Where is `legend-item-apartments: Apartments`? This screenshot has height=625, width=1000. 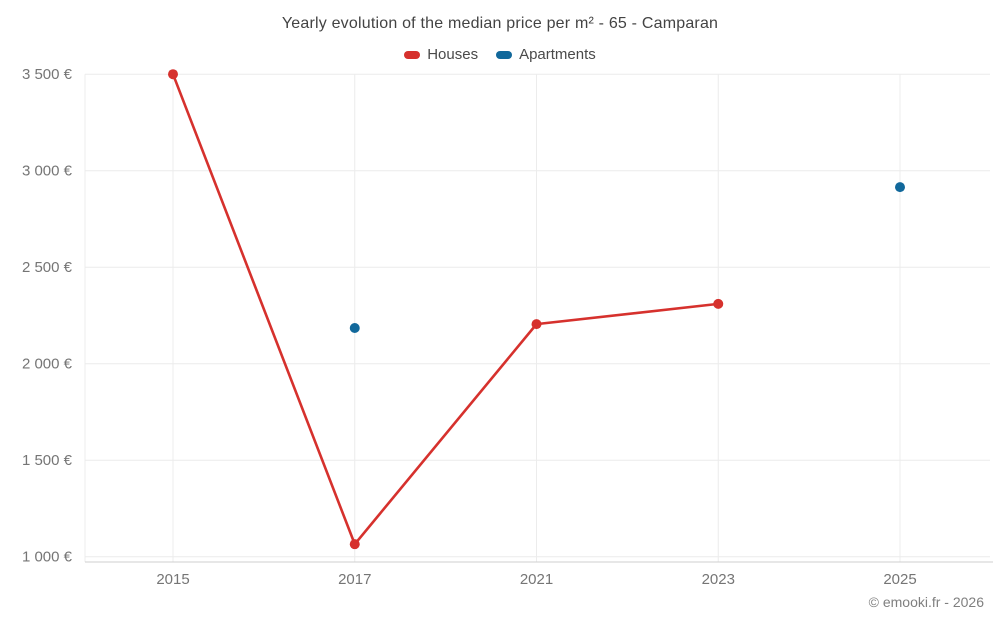 legend-item-apartments: Apartments is located at coordinates (546, 54).